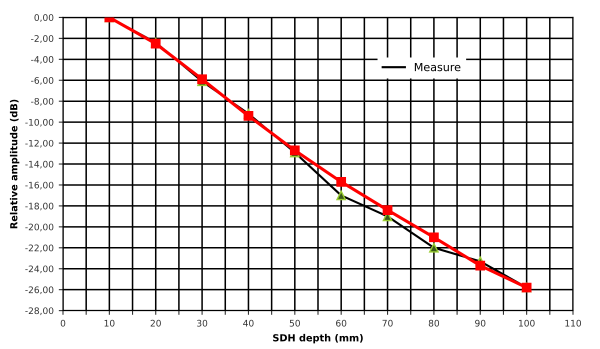 The image size is (600, 349). What do you see at coordinates (480, 323) in the screenshot?
I see `x-tick-label: 90` at bounding box center [480, 323].